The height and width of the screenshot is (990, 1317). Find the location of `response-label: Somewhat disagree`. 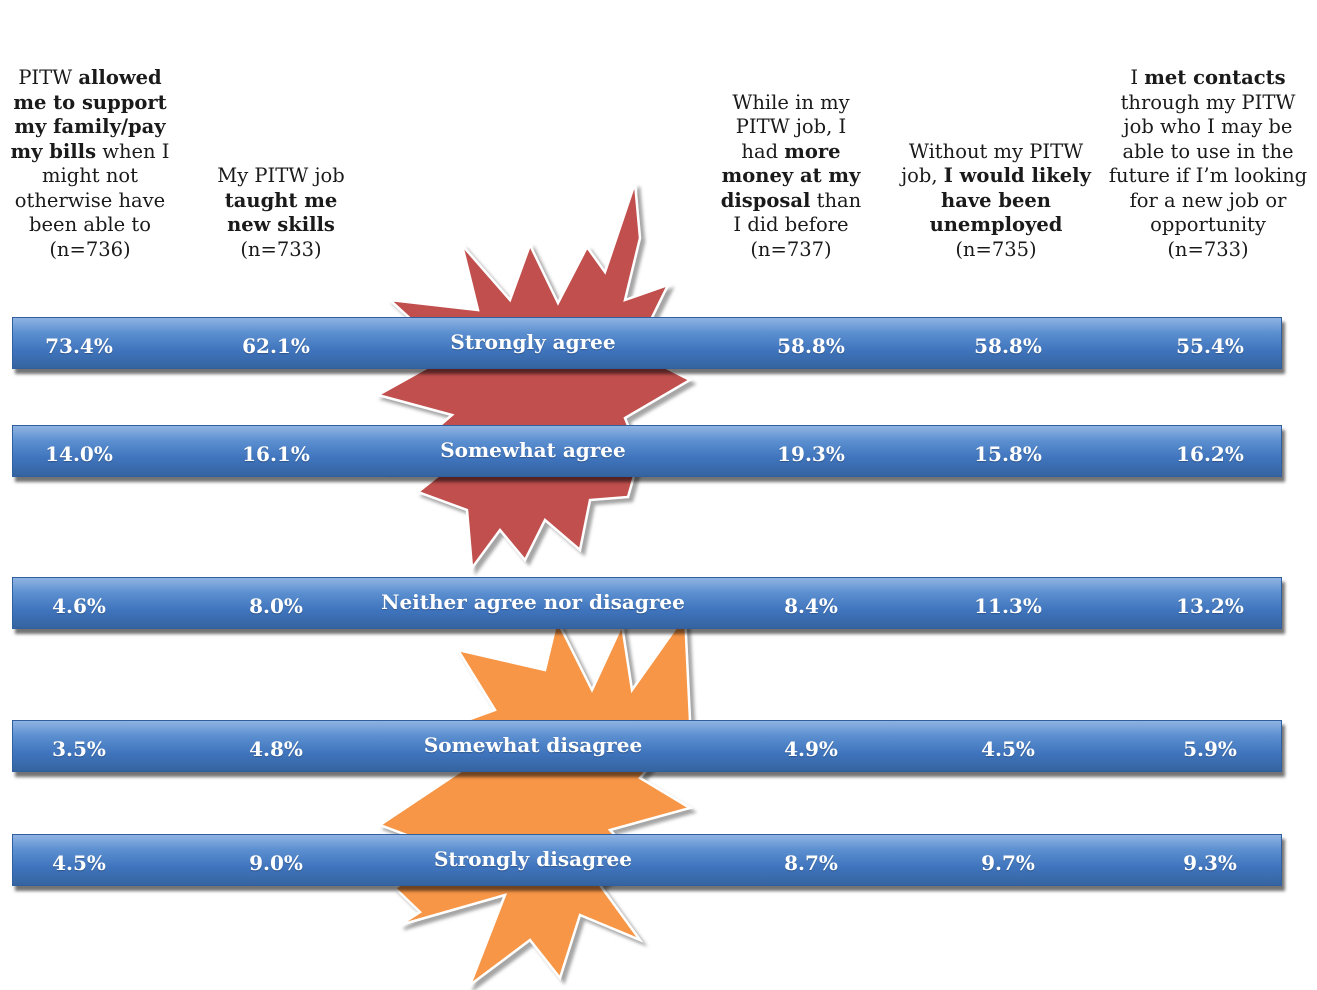

response-label: Somewhat disagree is located at coordinates (533, 745).